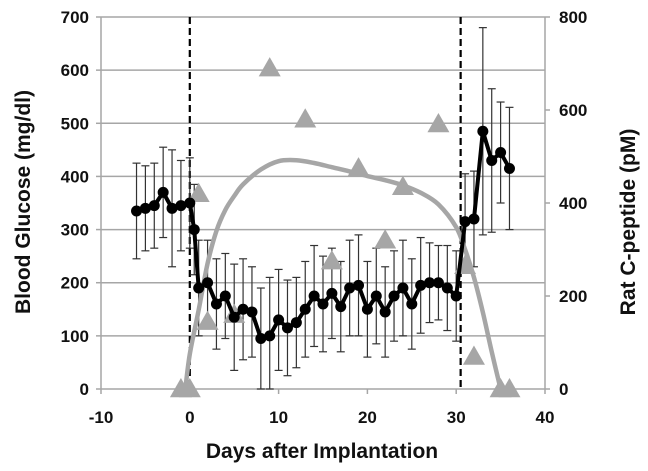 This screenshot has width=648, height=471. I want to click on x-tick-label: 0, so click(189, 417).